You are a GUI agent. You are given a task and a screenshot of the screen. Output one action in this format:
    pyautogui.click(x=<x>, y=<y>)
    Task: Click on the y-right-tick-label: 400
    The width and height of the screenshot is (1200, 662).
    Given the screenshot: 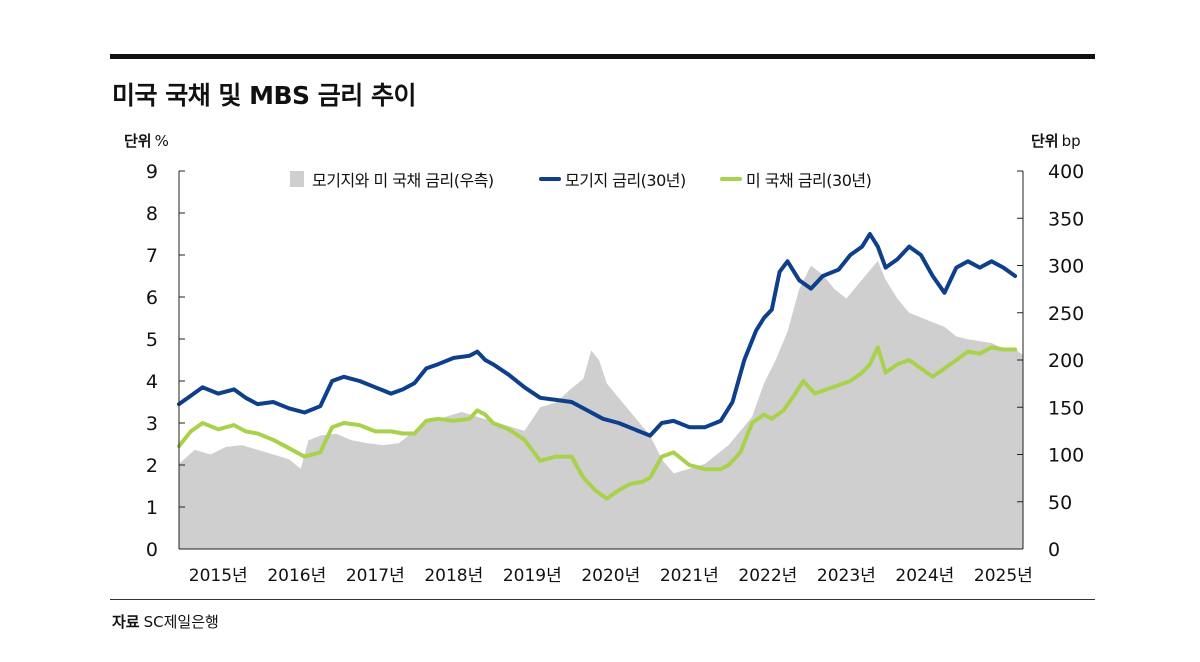 What is the action you would take?
    pyautogui.click(x=1066, y=172)
    